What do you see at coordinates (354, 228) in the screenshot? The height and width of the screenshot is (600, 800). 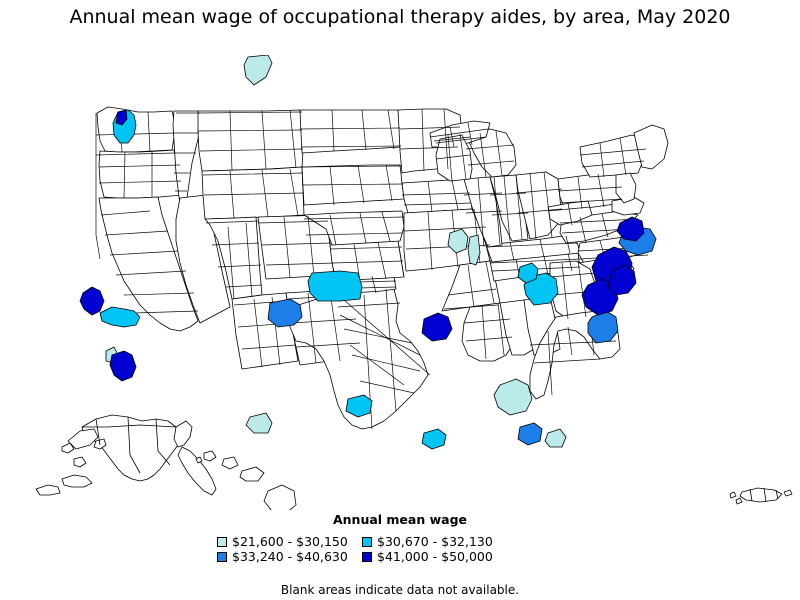 I see `state-nebraska` at bounding box center [354, 228].